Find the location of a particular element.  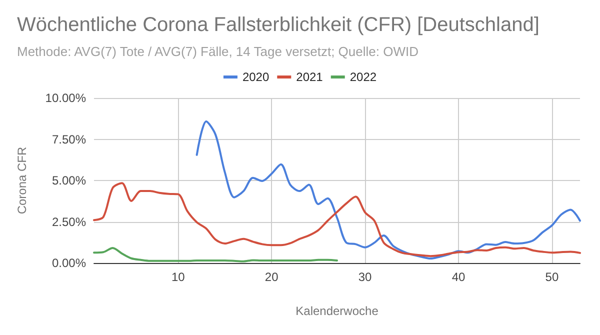

y-tick-label: 0.00% is located at coordinates (69, 263).